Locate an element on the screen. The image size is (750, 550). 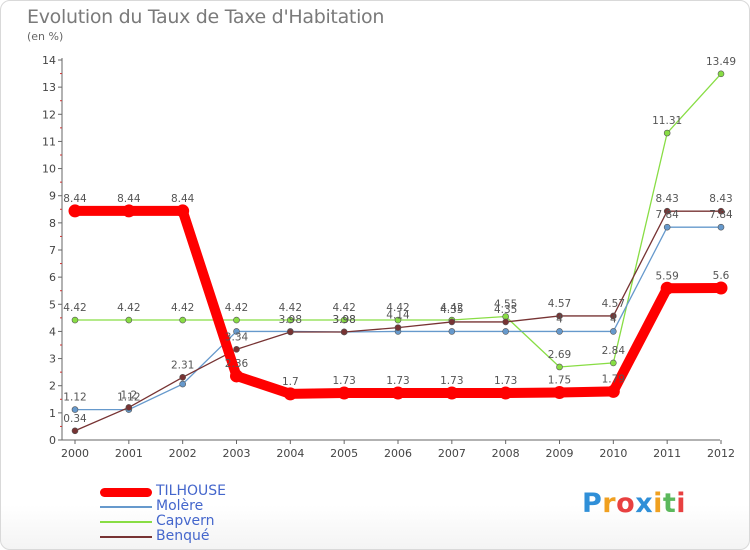
data-label: 5.59 is located at coordinates (666, 276).